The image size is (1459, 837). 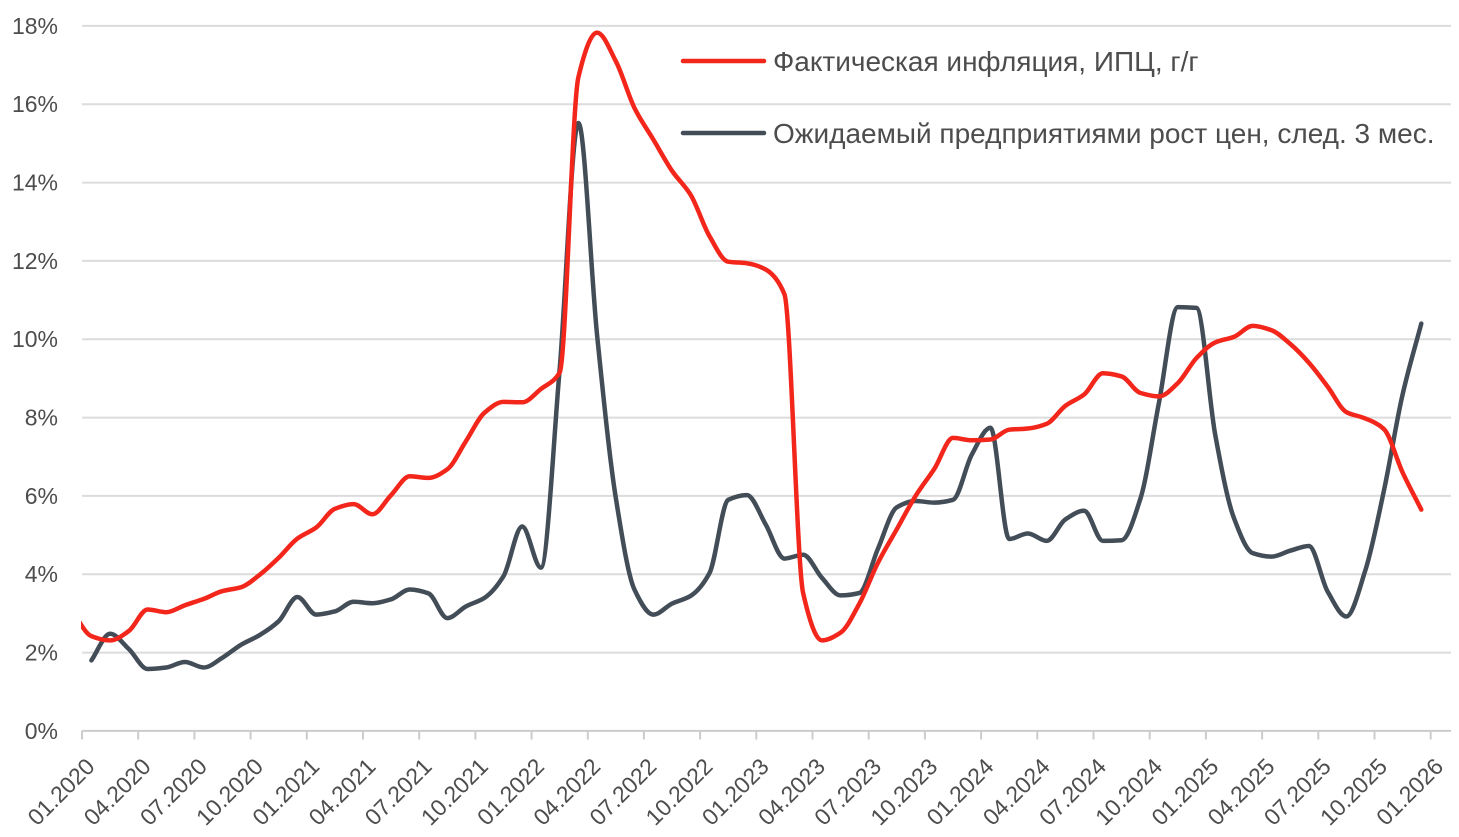 I want to click on svg-text: 2%, so click(x=41, y=653).